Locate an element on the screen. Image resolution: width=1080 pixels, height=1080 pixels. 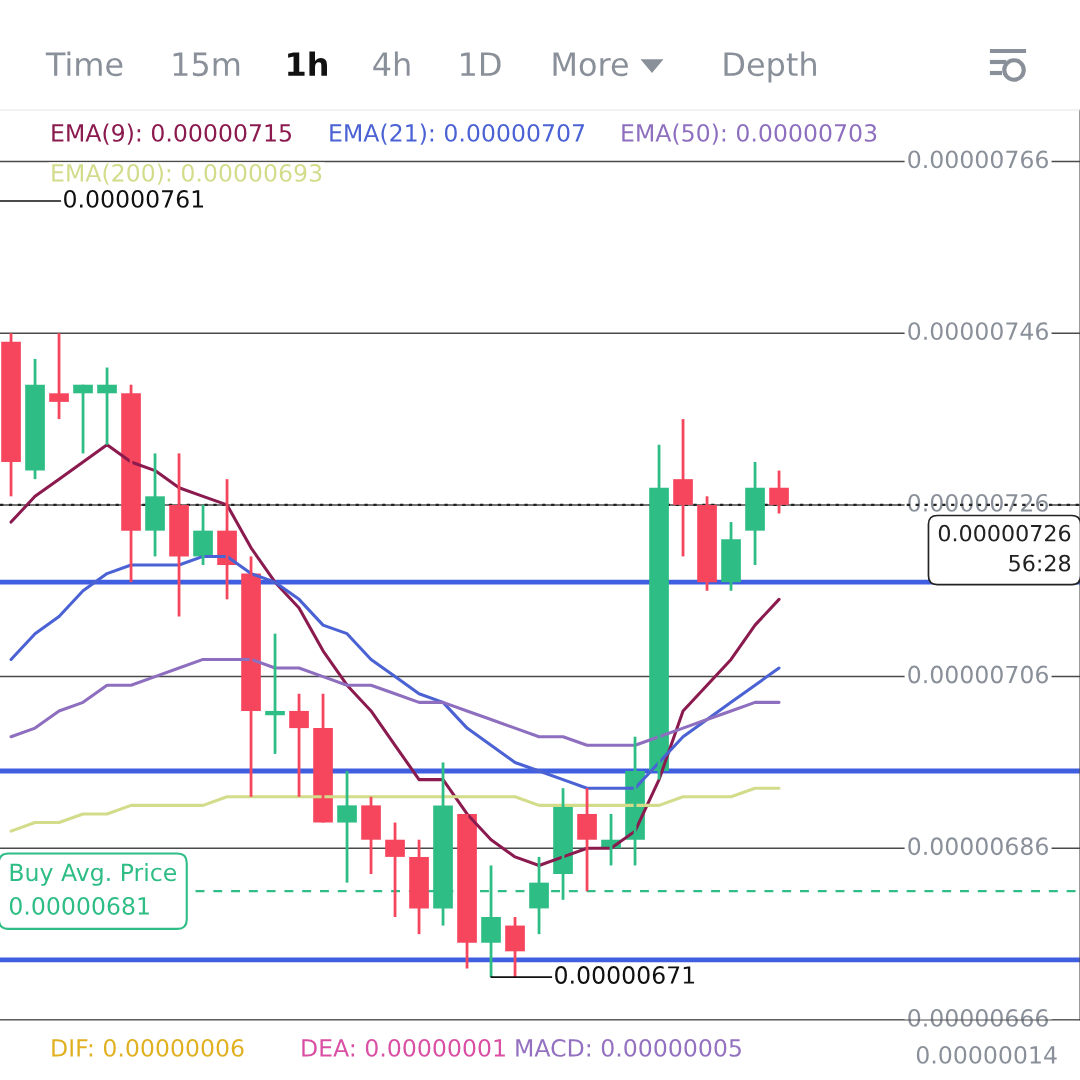
text: Depth is located at coordinates (770, 67).